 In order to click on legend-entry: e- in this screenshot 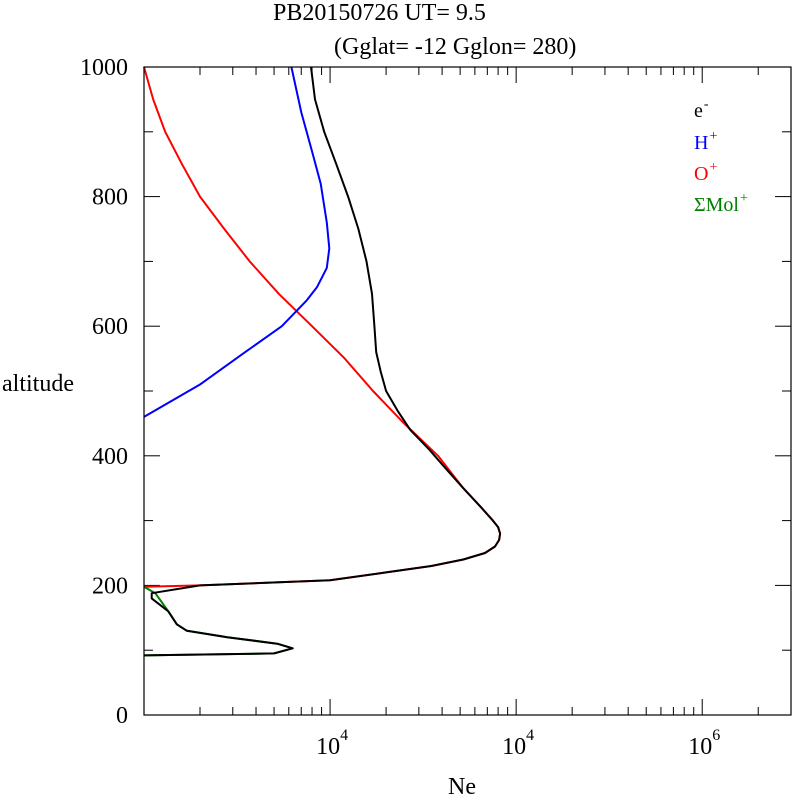, I will do `click(701, 109)`.